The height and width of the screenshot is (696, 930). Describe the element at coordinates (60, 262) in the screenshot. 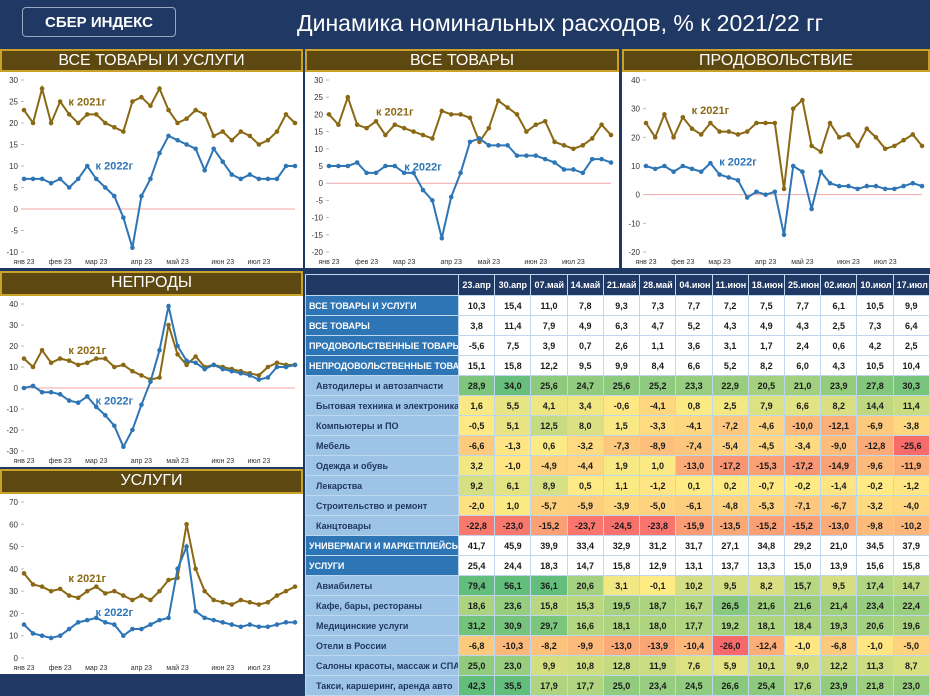

I see `x-tick-label: фев 23` at that location.